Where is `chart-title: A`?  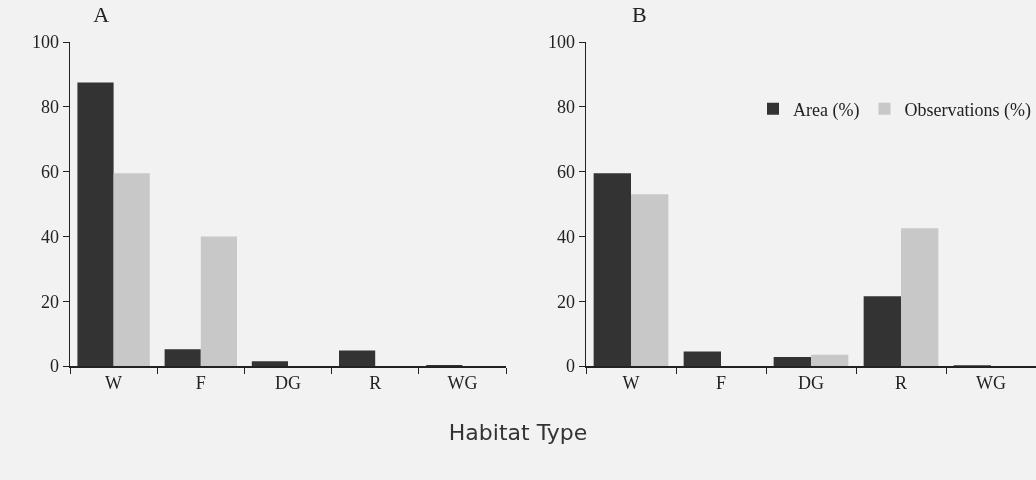 chart-title: A is located at coordinates (101, 14).